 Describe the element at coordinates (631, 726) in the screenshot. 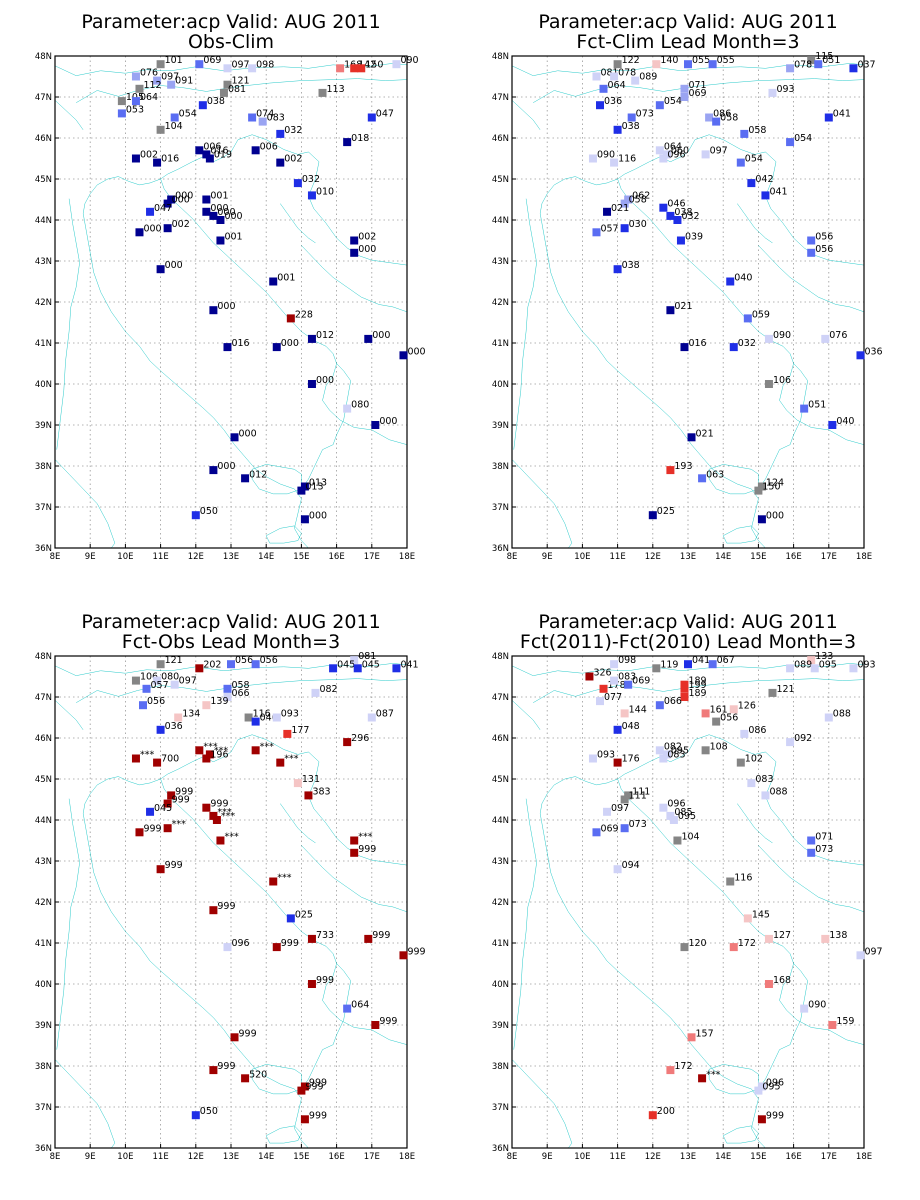

I see `station-label: 048` at that location.